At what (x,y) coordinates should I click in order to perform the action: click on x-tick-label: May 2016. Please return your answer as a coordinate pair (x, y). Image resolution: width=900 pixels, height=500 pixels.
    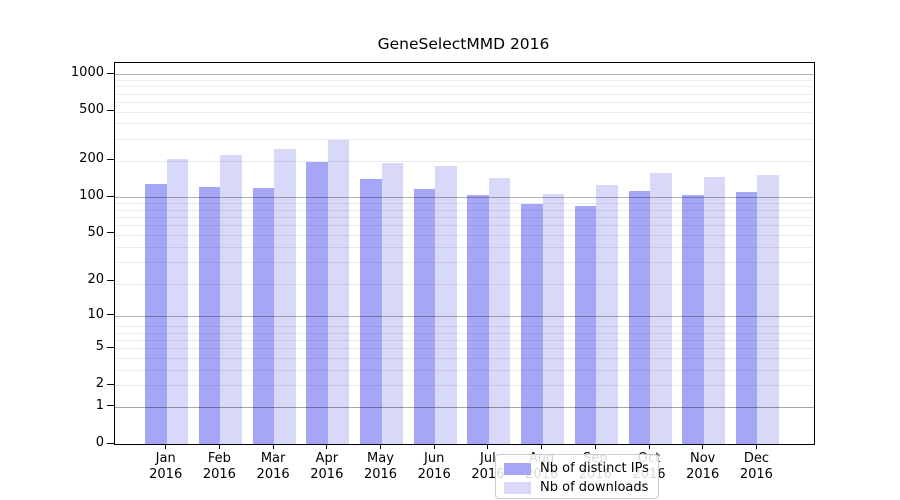
    Looking at the image, I should click on (380, 466).